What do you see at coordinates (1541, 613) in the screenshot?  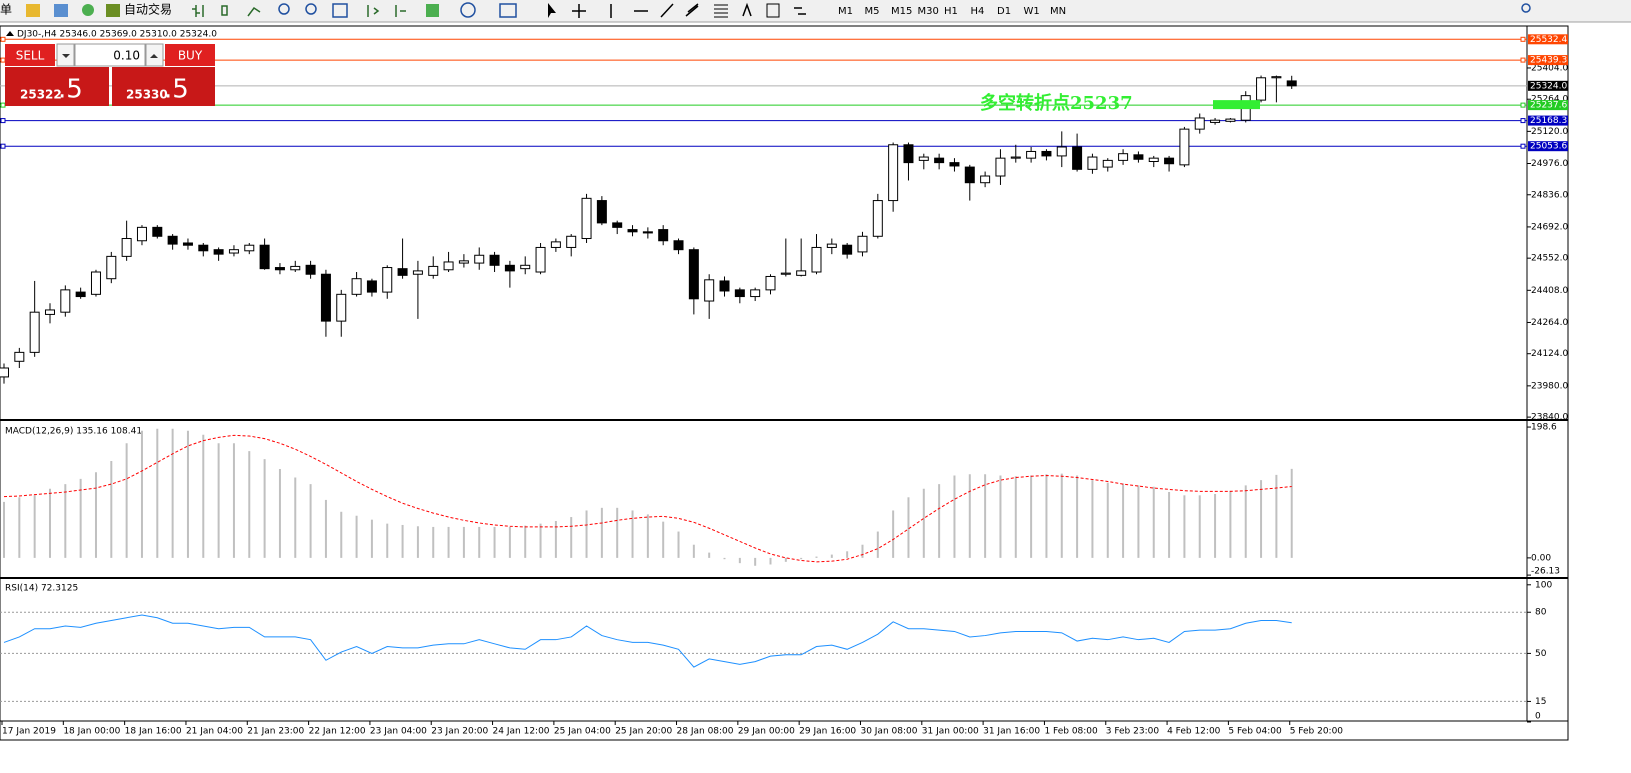 I see `y-tick-label: 80` at bounding box center [1541, 613].